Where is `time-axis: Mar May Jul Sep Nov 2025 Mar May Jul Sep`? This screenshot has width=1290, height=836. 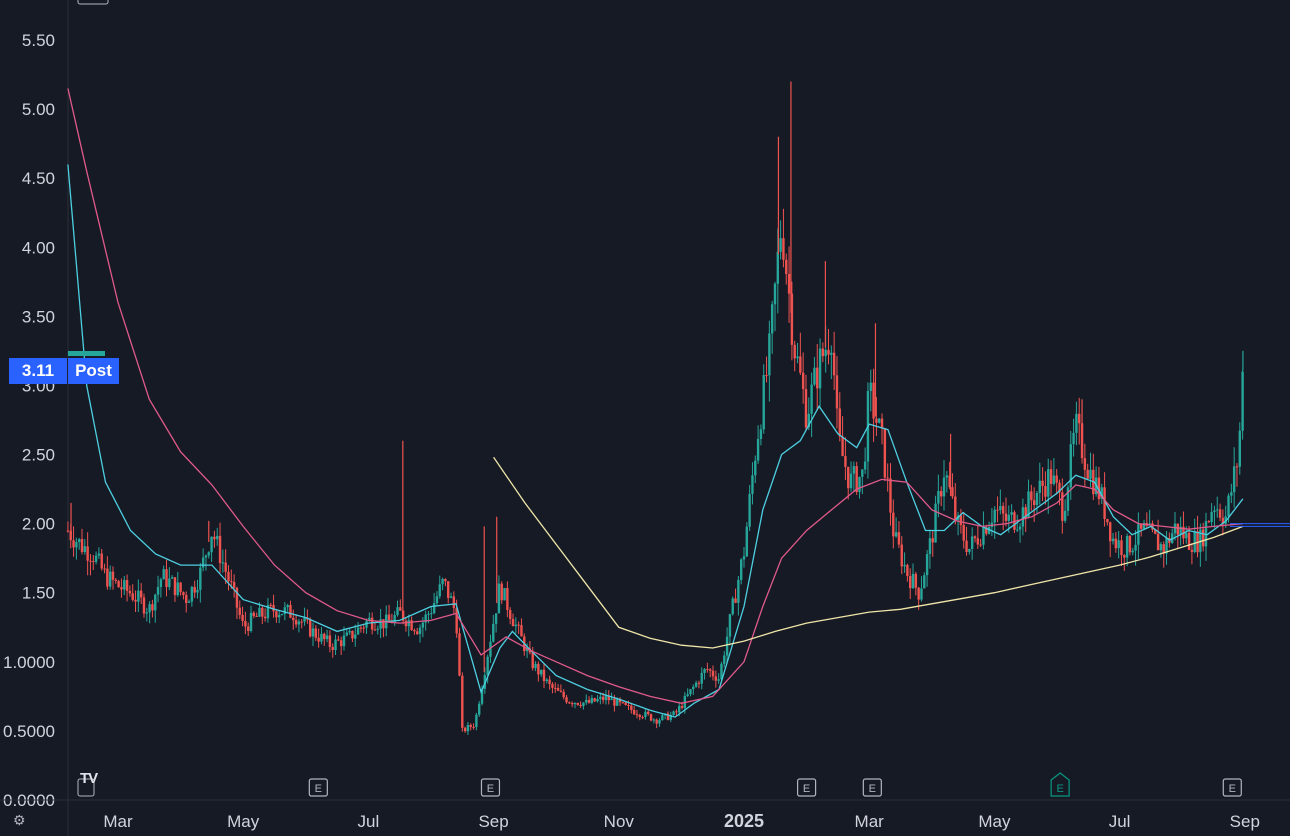 time-axis: Mar May Jul Sep Nov 2025 Mar May Jul Sep is located at coordinates (645, 815).